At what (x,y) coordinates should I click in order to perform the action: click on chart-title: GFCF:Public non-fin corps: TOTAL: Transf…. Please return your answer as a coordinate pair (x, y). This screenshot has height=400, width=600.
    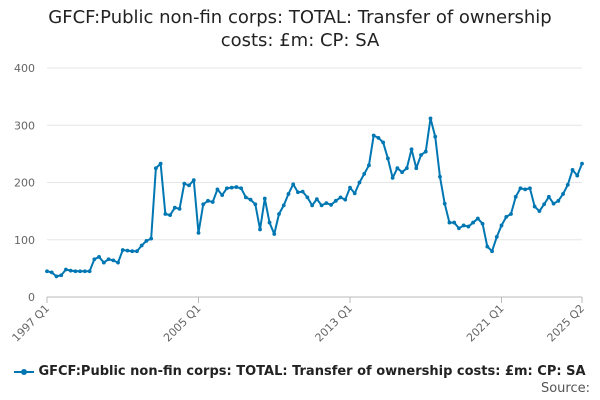
    Looking at the image, I should click on (300, 29).